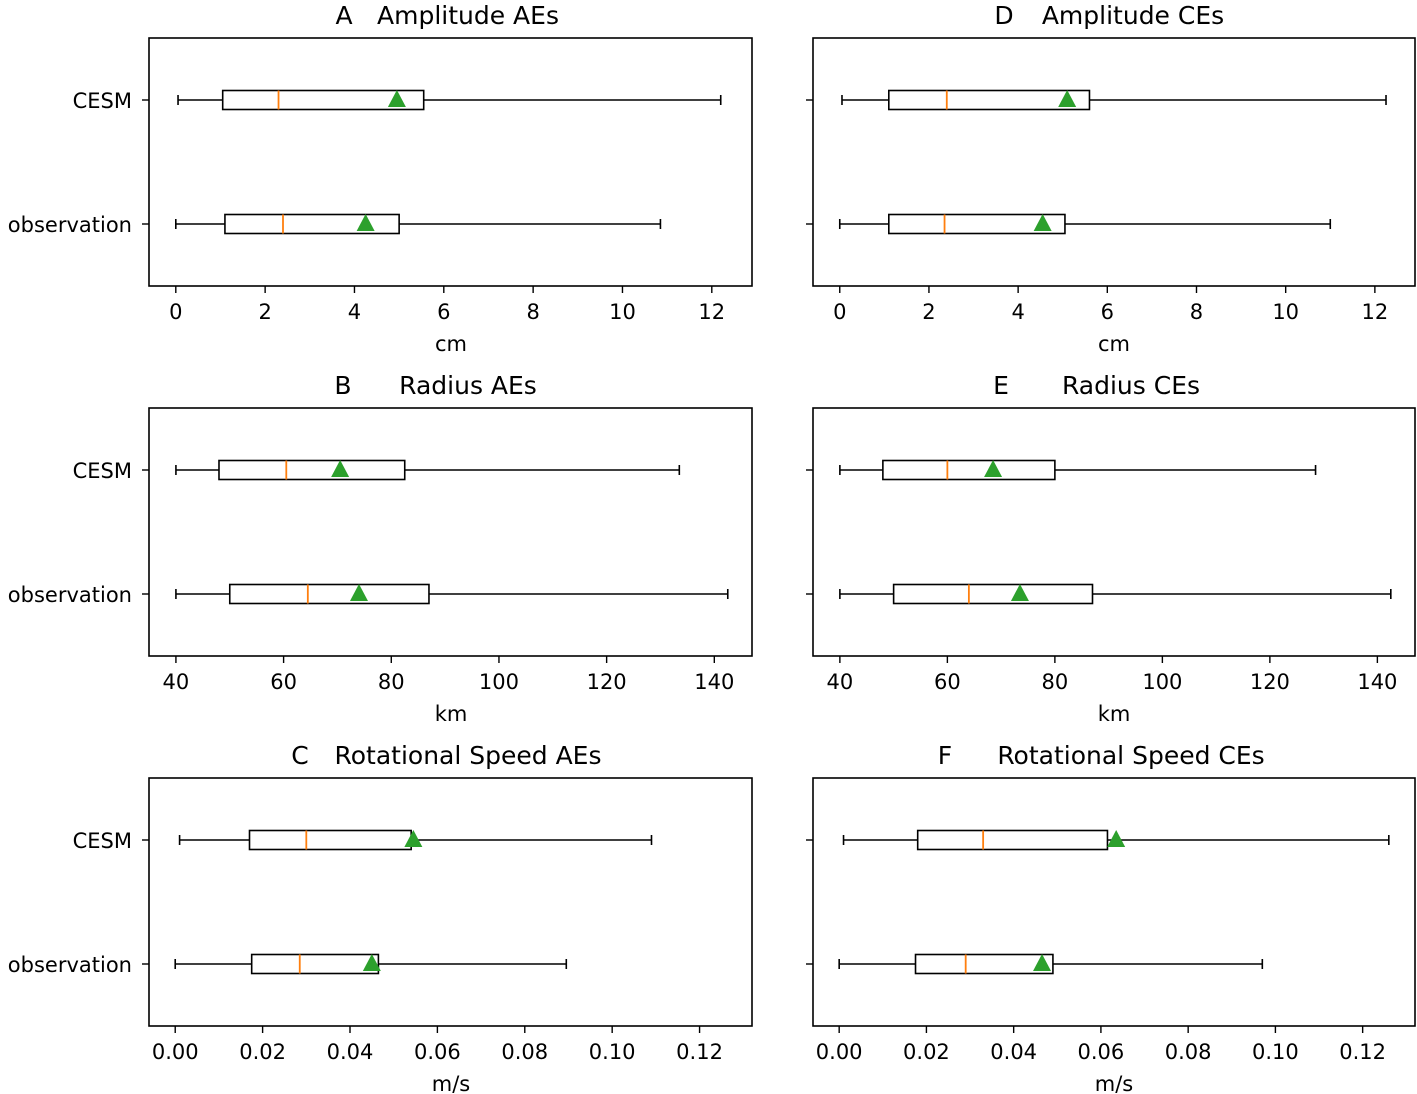  What do you see at coordinates (350, 1052) in the screenshot?
I see `x-tick-label: 0.04` at bounding box center [350, 1052].